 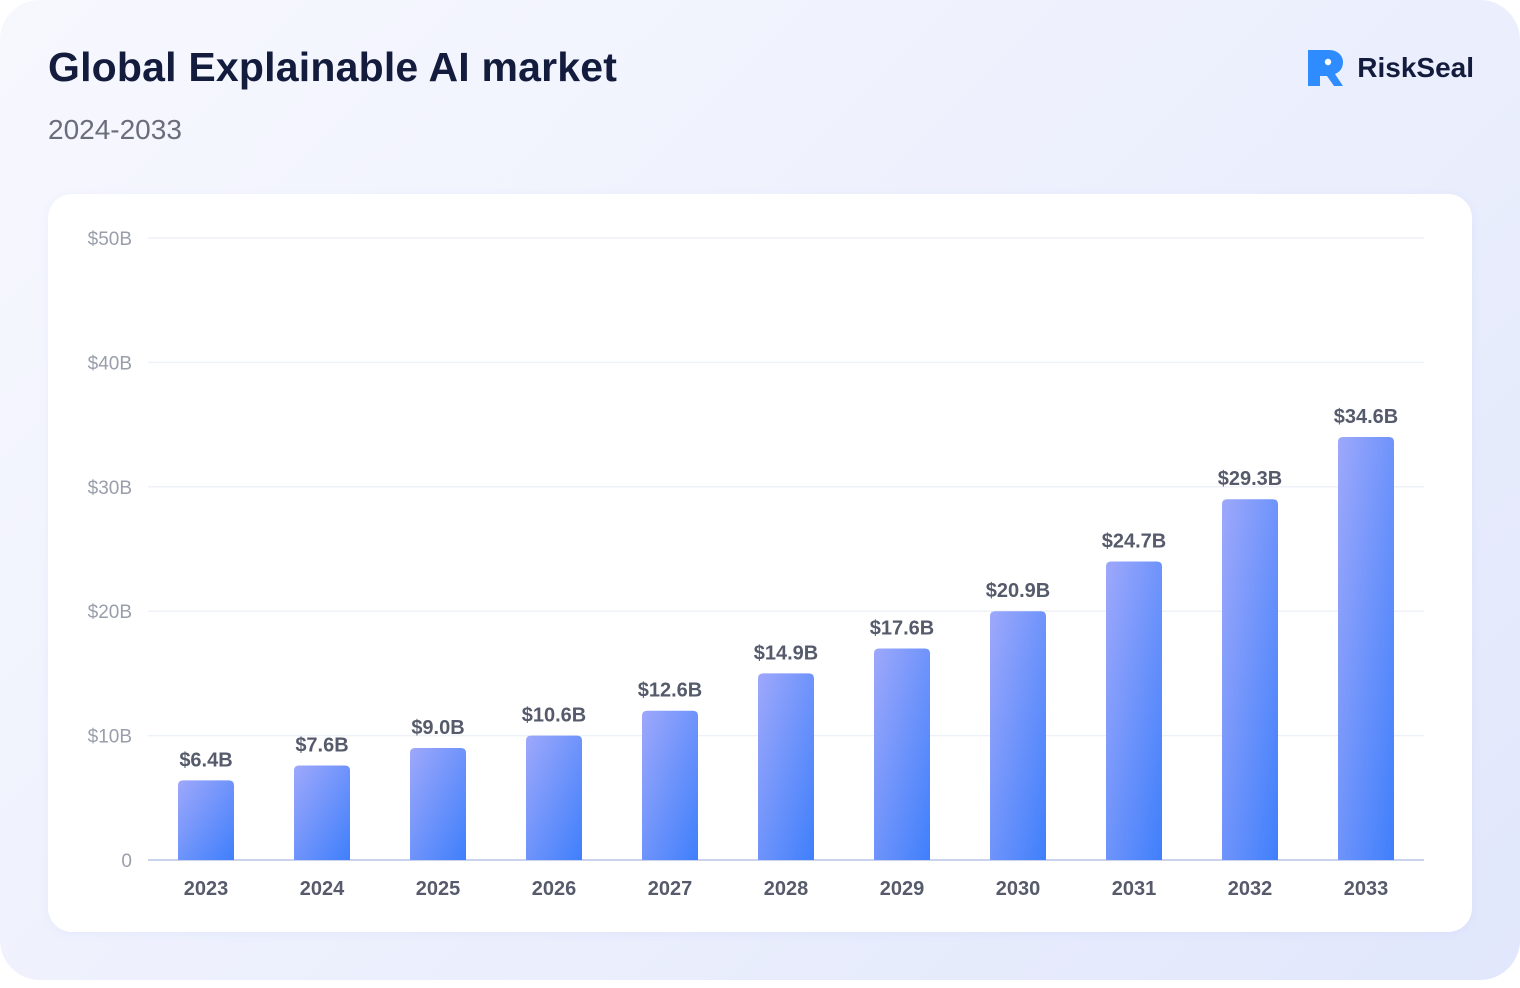 I want to click on bar-2031, so click(x=1134, y=710).